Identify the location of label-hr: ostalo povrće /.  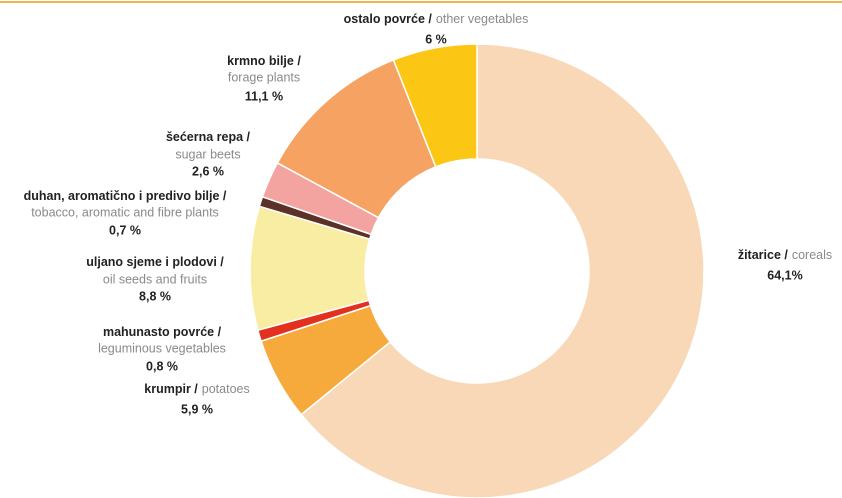
(388, 19).